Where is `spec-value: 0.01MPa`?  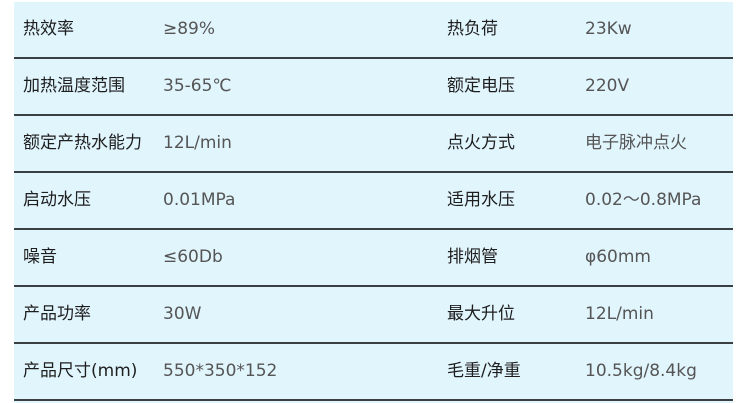 spec-value: 0.01MPa is located at coordinates (199, 200).